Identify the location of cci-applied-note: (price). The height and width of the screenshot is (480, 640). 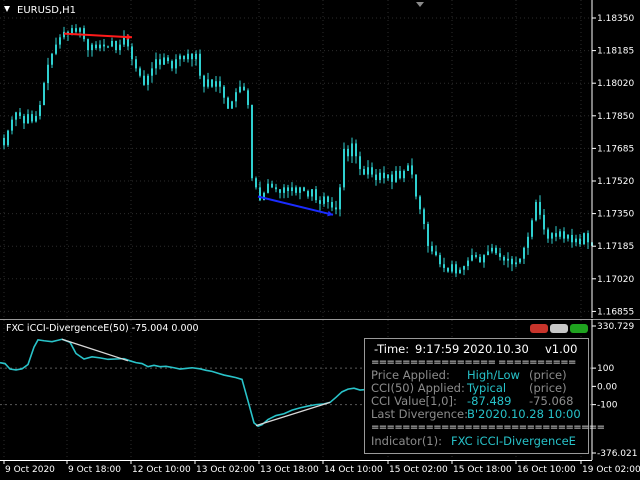
(548, 388).